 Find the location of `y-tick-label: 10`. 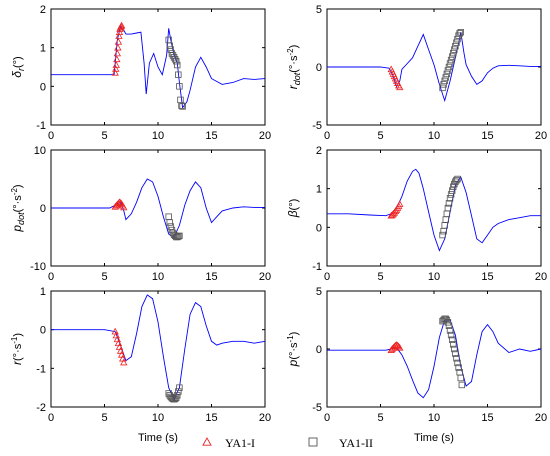

y-tick-label: 10 is located at coordinates (40, 151).